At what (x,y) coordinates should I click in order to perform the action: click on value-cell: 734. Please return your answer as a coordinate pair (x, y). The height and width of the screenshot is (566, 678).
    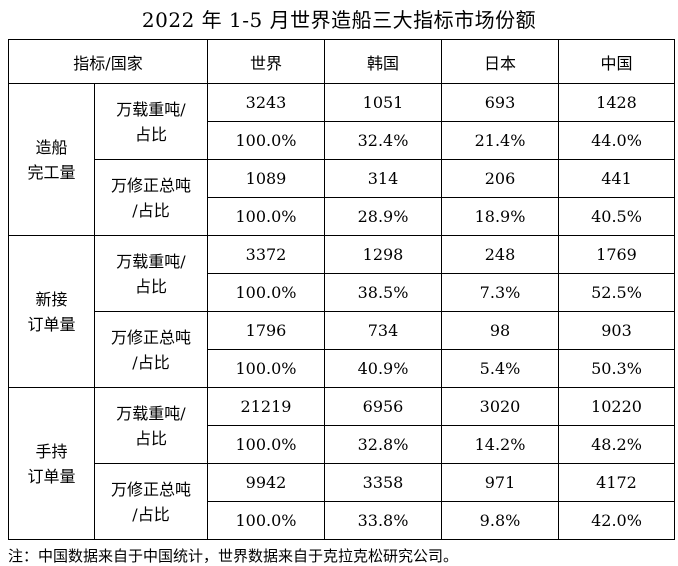
    Looking at the image, I should click on (383, 330).